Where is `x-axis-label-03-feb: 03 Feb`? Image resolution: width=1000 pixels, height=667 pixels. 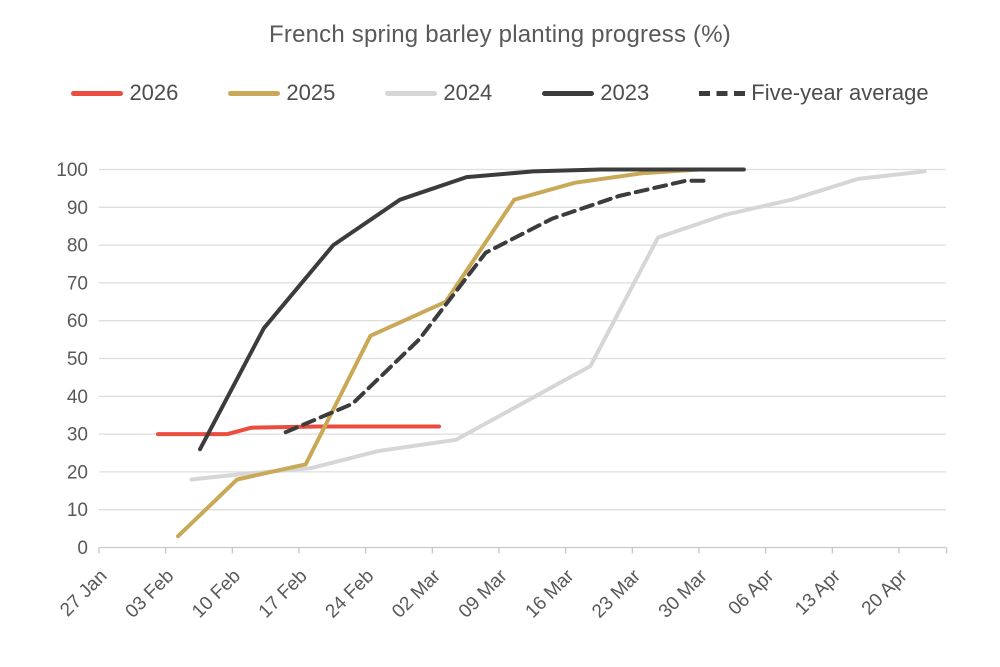 x-axis-label-03-feb: 03 Feb is located at coordinates (150, 594).